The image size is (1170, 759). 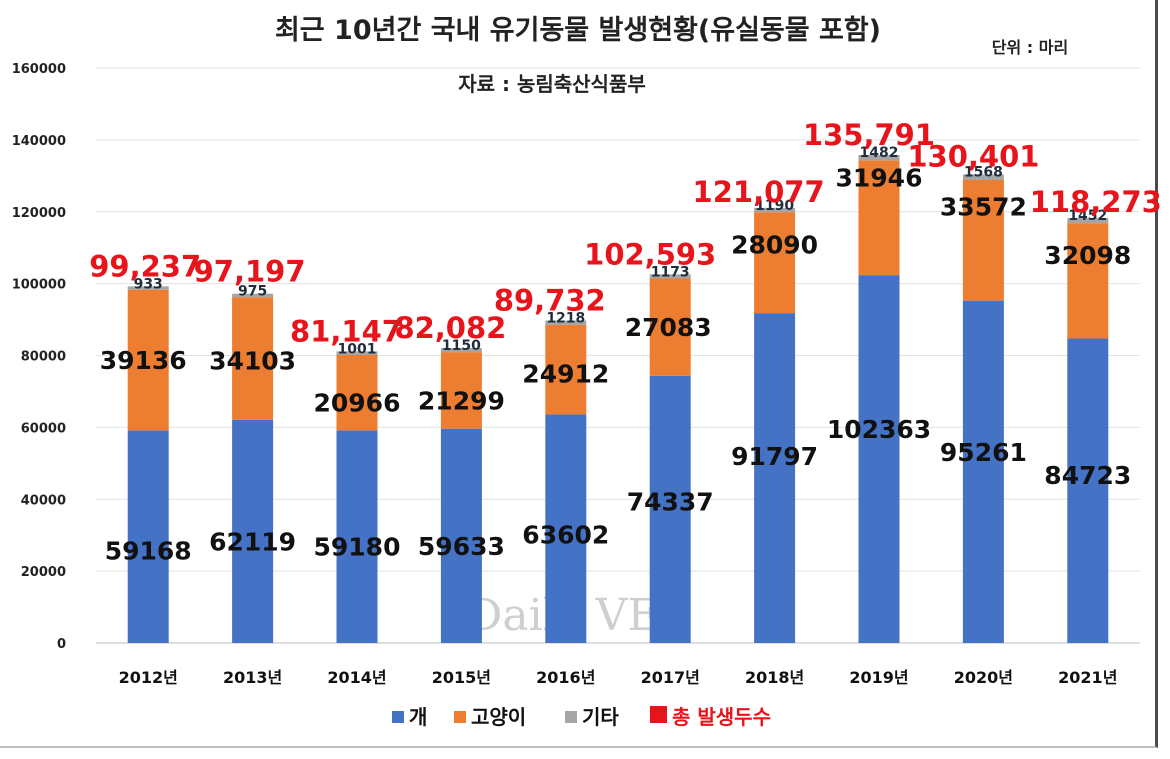 I want to click on legend-label: 개, so click(x=418, y=717).